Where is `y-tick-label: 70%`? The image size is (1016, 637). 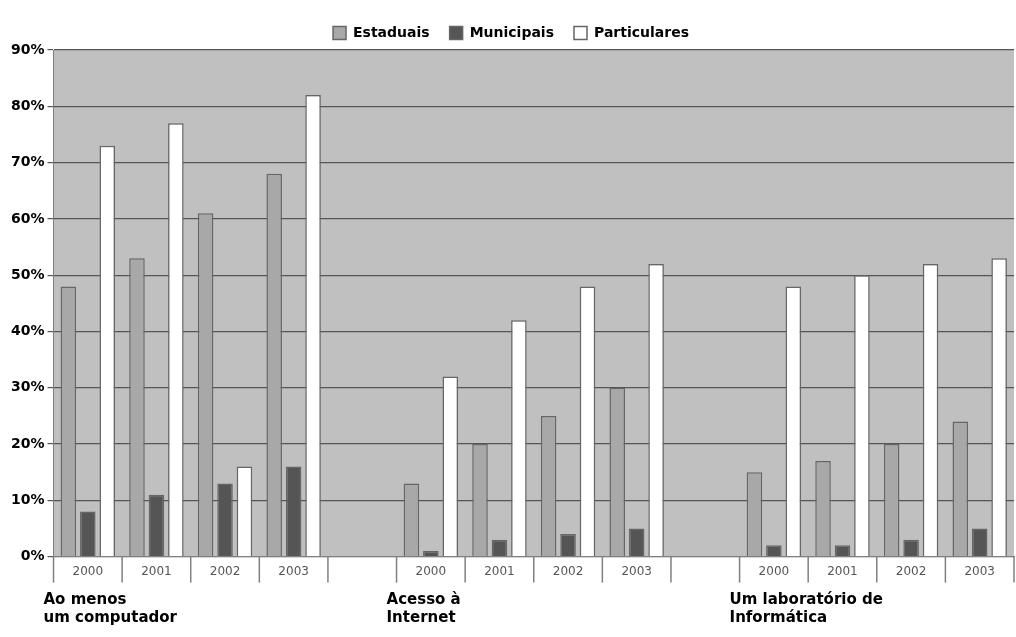 y-tick-label: 70% is located at coordinates (27, 161).